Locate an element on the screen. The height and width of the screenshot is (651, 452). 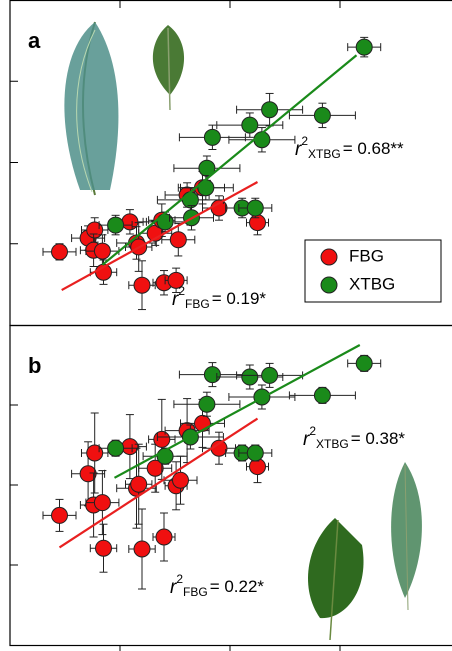
r-squared-value: = 0.38* is located at coordinates (378, 438).